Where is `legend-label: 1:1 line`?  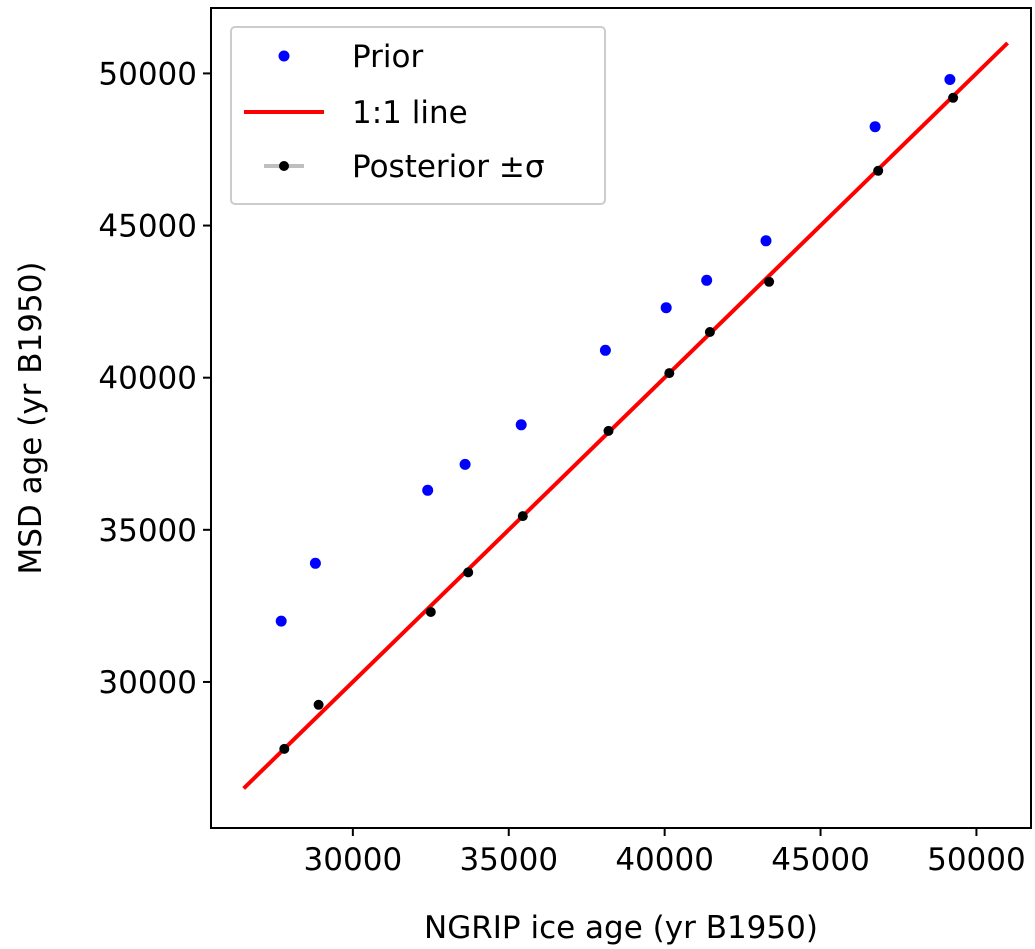 legend-label: 1:1 line is located at coordinates (410, 113).